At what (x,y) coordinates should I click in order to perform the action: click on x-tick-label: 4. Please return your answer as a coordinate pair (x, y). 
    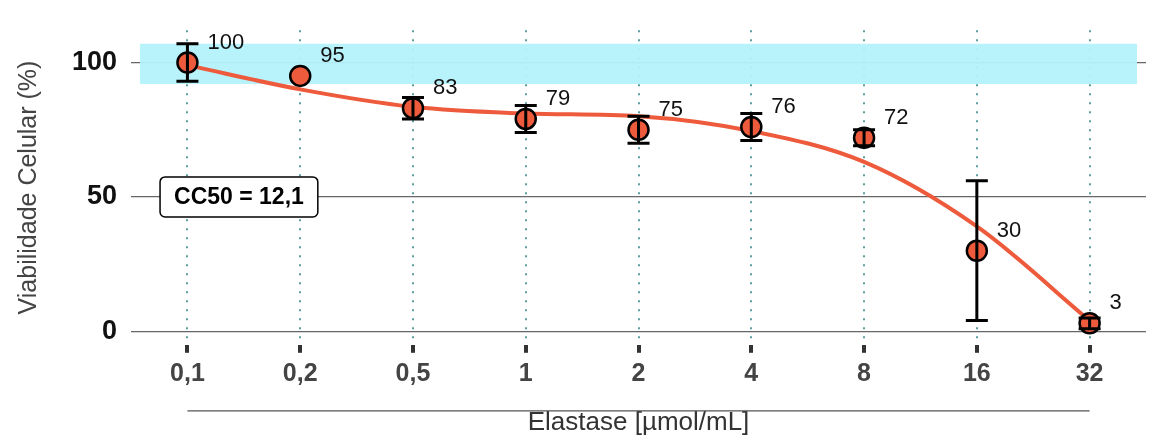
    Looking at the image, I should click on (751, 371).